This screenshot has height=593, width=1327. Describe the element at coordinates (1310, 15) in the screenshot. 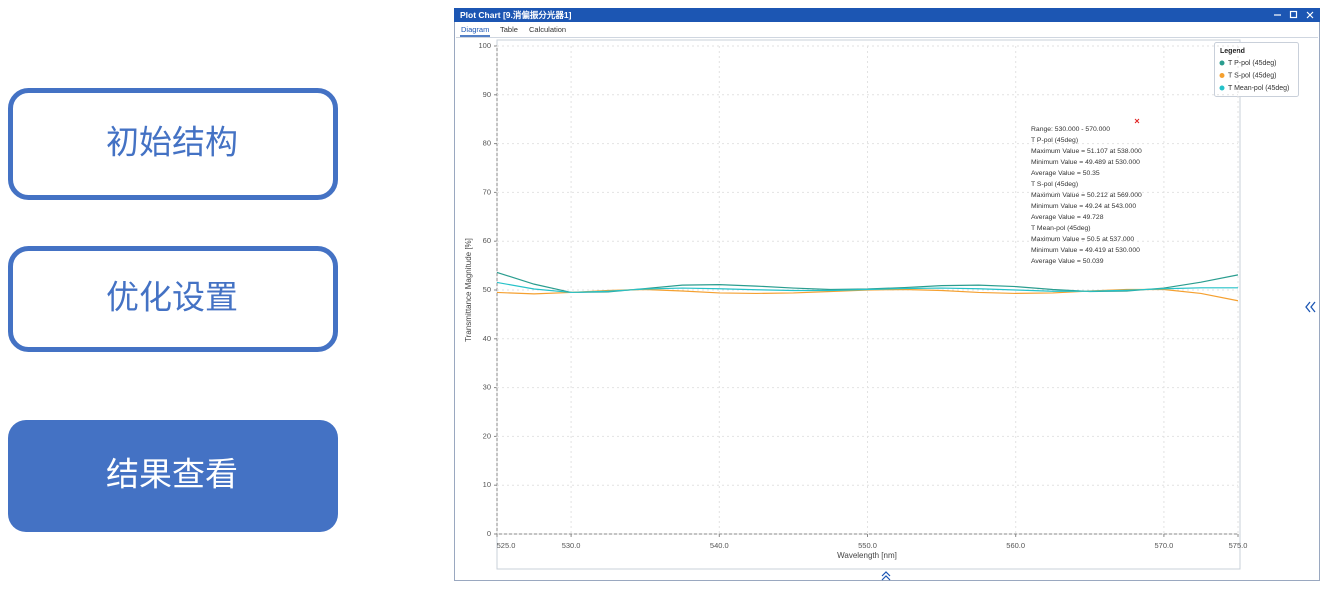

I see `close-button` at that location.